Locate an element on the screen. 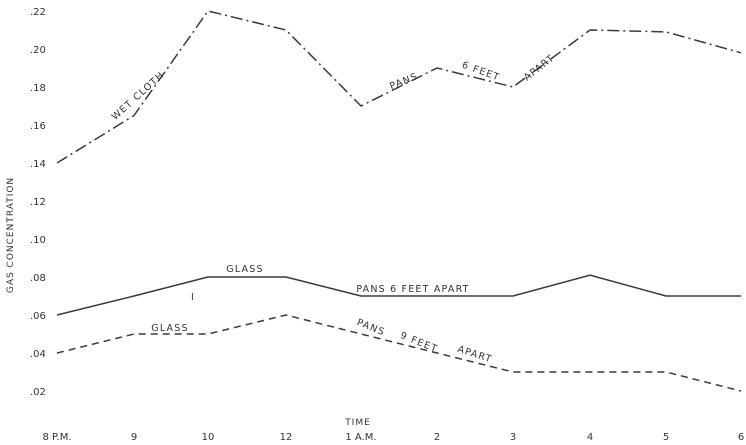 This screenshot has height=445, width=746. x-tick-label: 2 is located at coordinates (437, 437).